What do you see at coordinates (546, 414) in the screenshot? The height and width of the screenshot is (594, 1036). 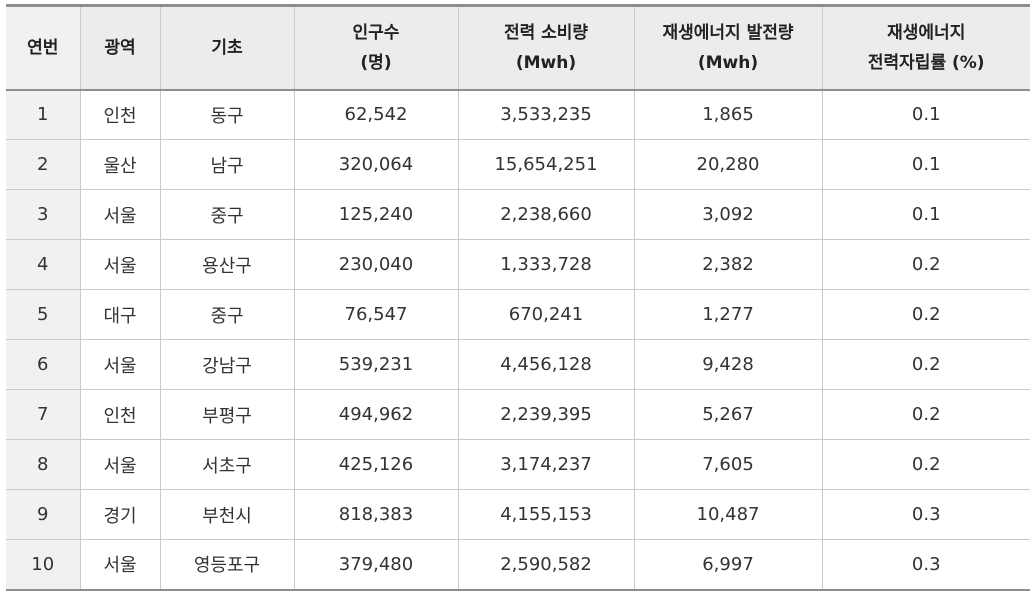 I see `cell-consumption: 2,239,395` at bounding box center [546, 414].